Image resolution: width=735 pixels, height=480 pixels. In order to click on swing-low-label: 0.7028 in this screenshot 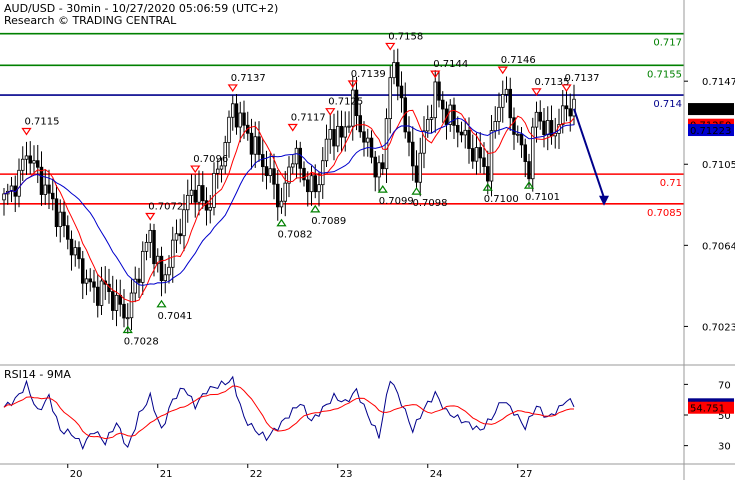, I will do `click(141, 342)`.